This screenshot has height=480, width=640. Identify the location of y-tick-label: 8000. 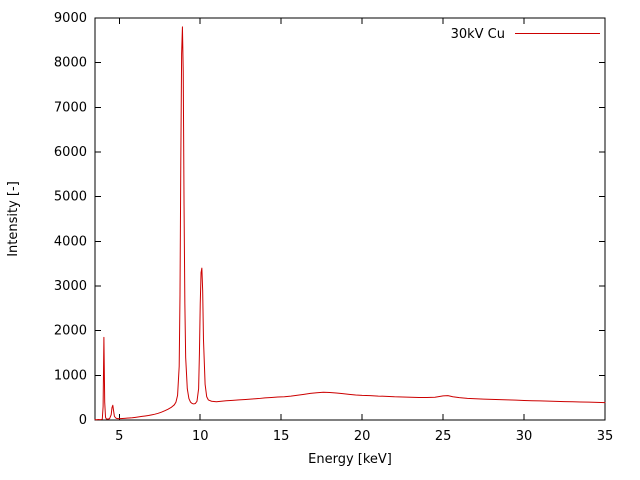
(70, 63).